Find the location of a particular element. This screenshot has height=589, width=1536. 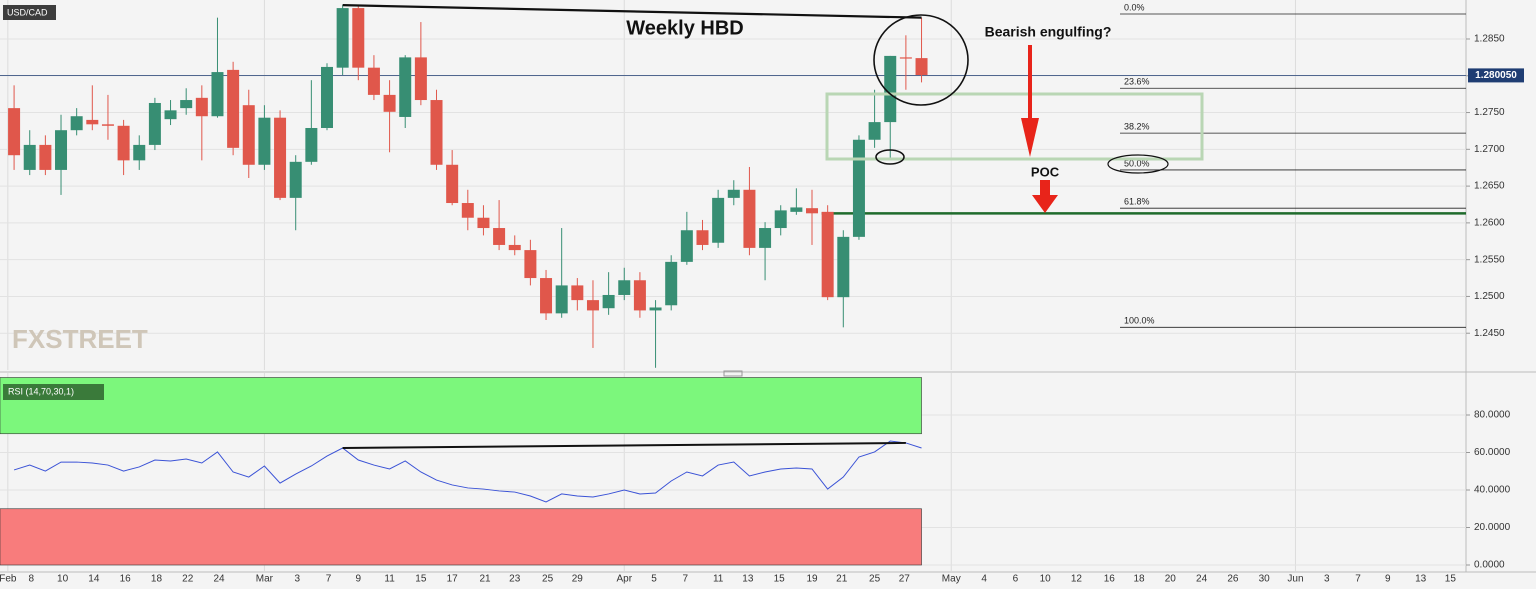

fib-label: 38.2% is located at coordinates (1137, 127).